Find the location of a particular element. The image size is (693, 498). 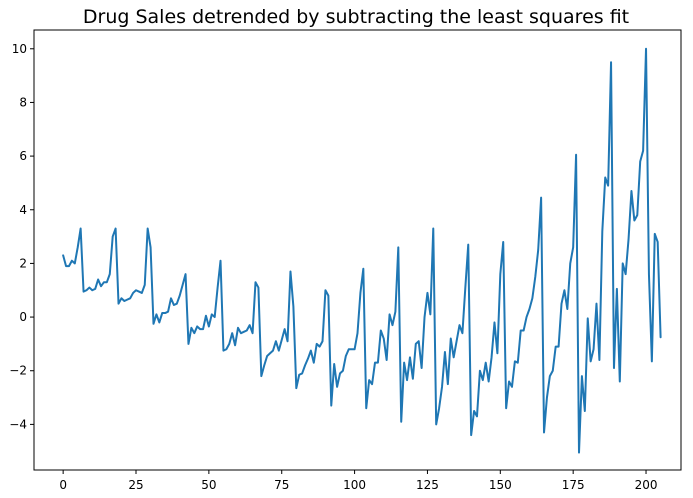

y-axis: −4 −2 0 2 4 6 8 10 is located at coordinates (21, 236).